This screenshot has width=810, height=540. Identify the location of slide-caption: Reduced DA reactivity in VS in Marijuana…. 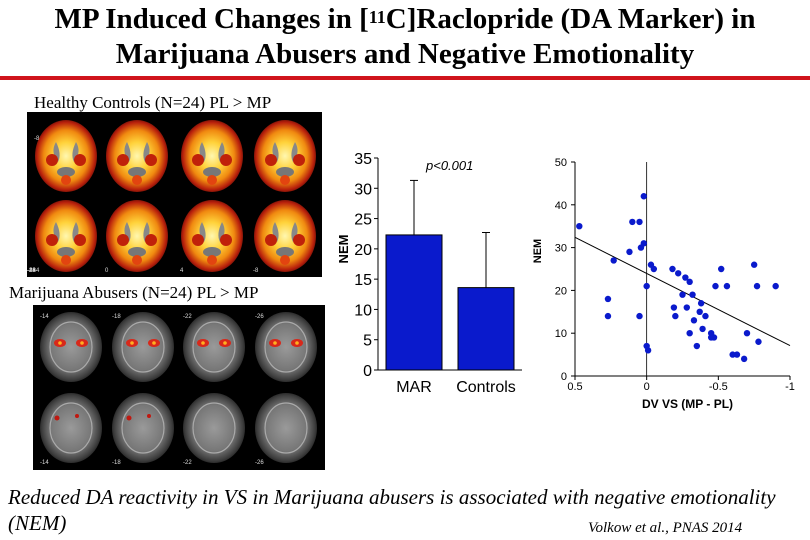
(392, 510).